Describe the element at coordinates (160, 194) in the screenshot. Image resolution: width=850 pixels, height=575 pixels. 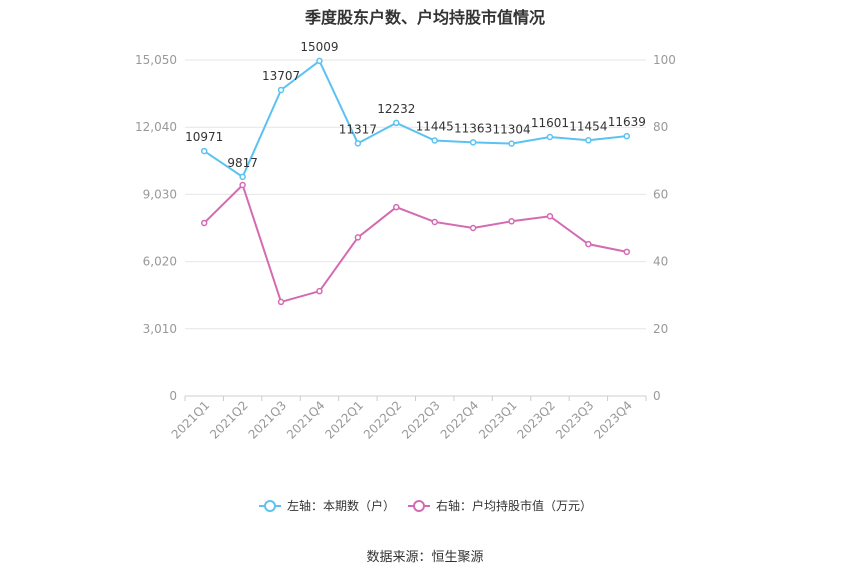
I see `y-left-tick-label: 9,030` at that location.